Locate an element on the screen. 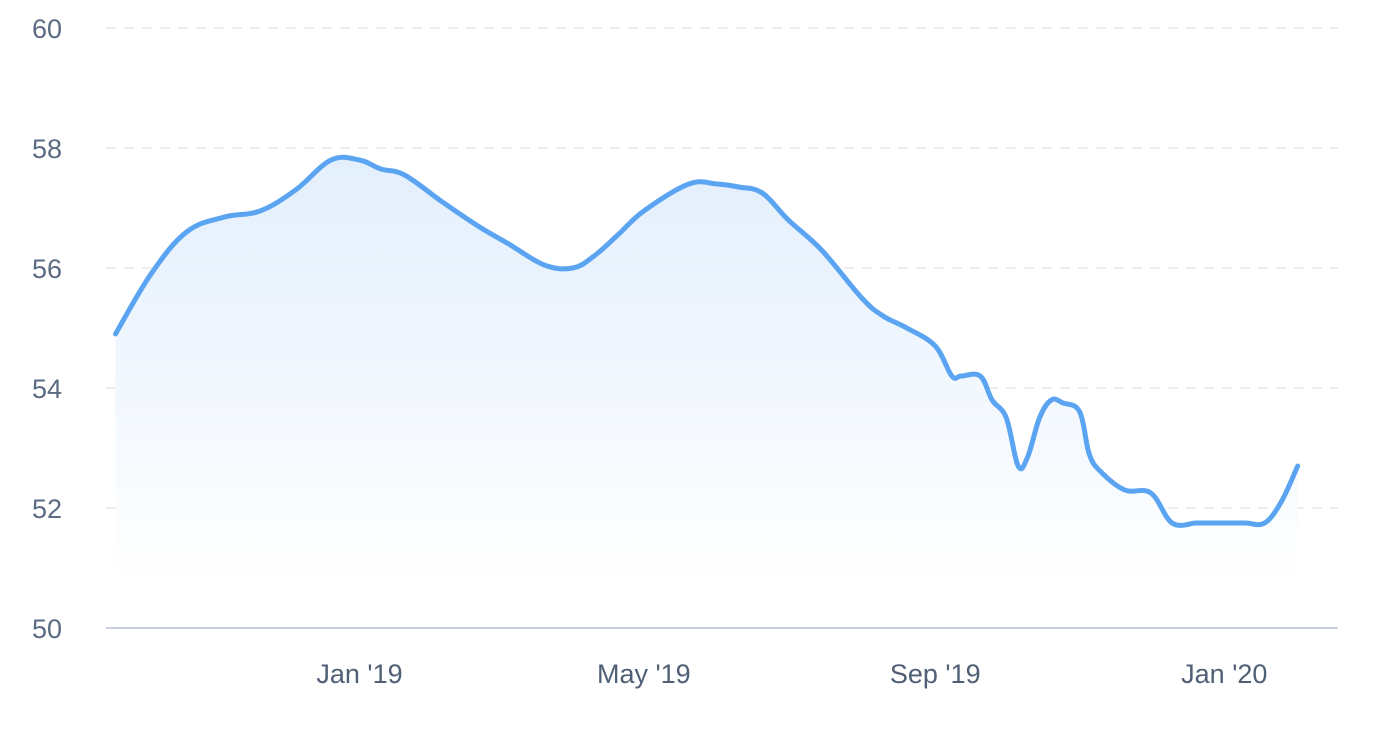 The width and height of the screenshot is (1374, 740). x-tick-label: Jan '20 is located at coordinates (1224, 674).